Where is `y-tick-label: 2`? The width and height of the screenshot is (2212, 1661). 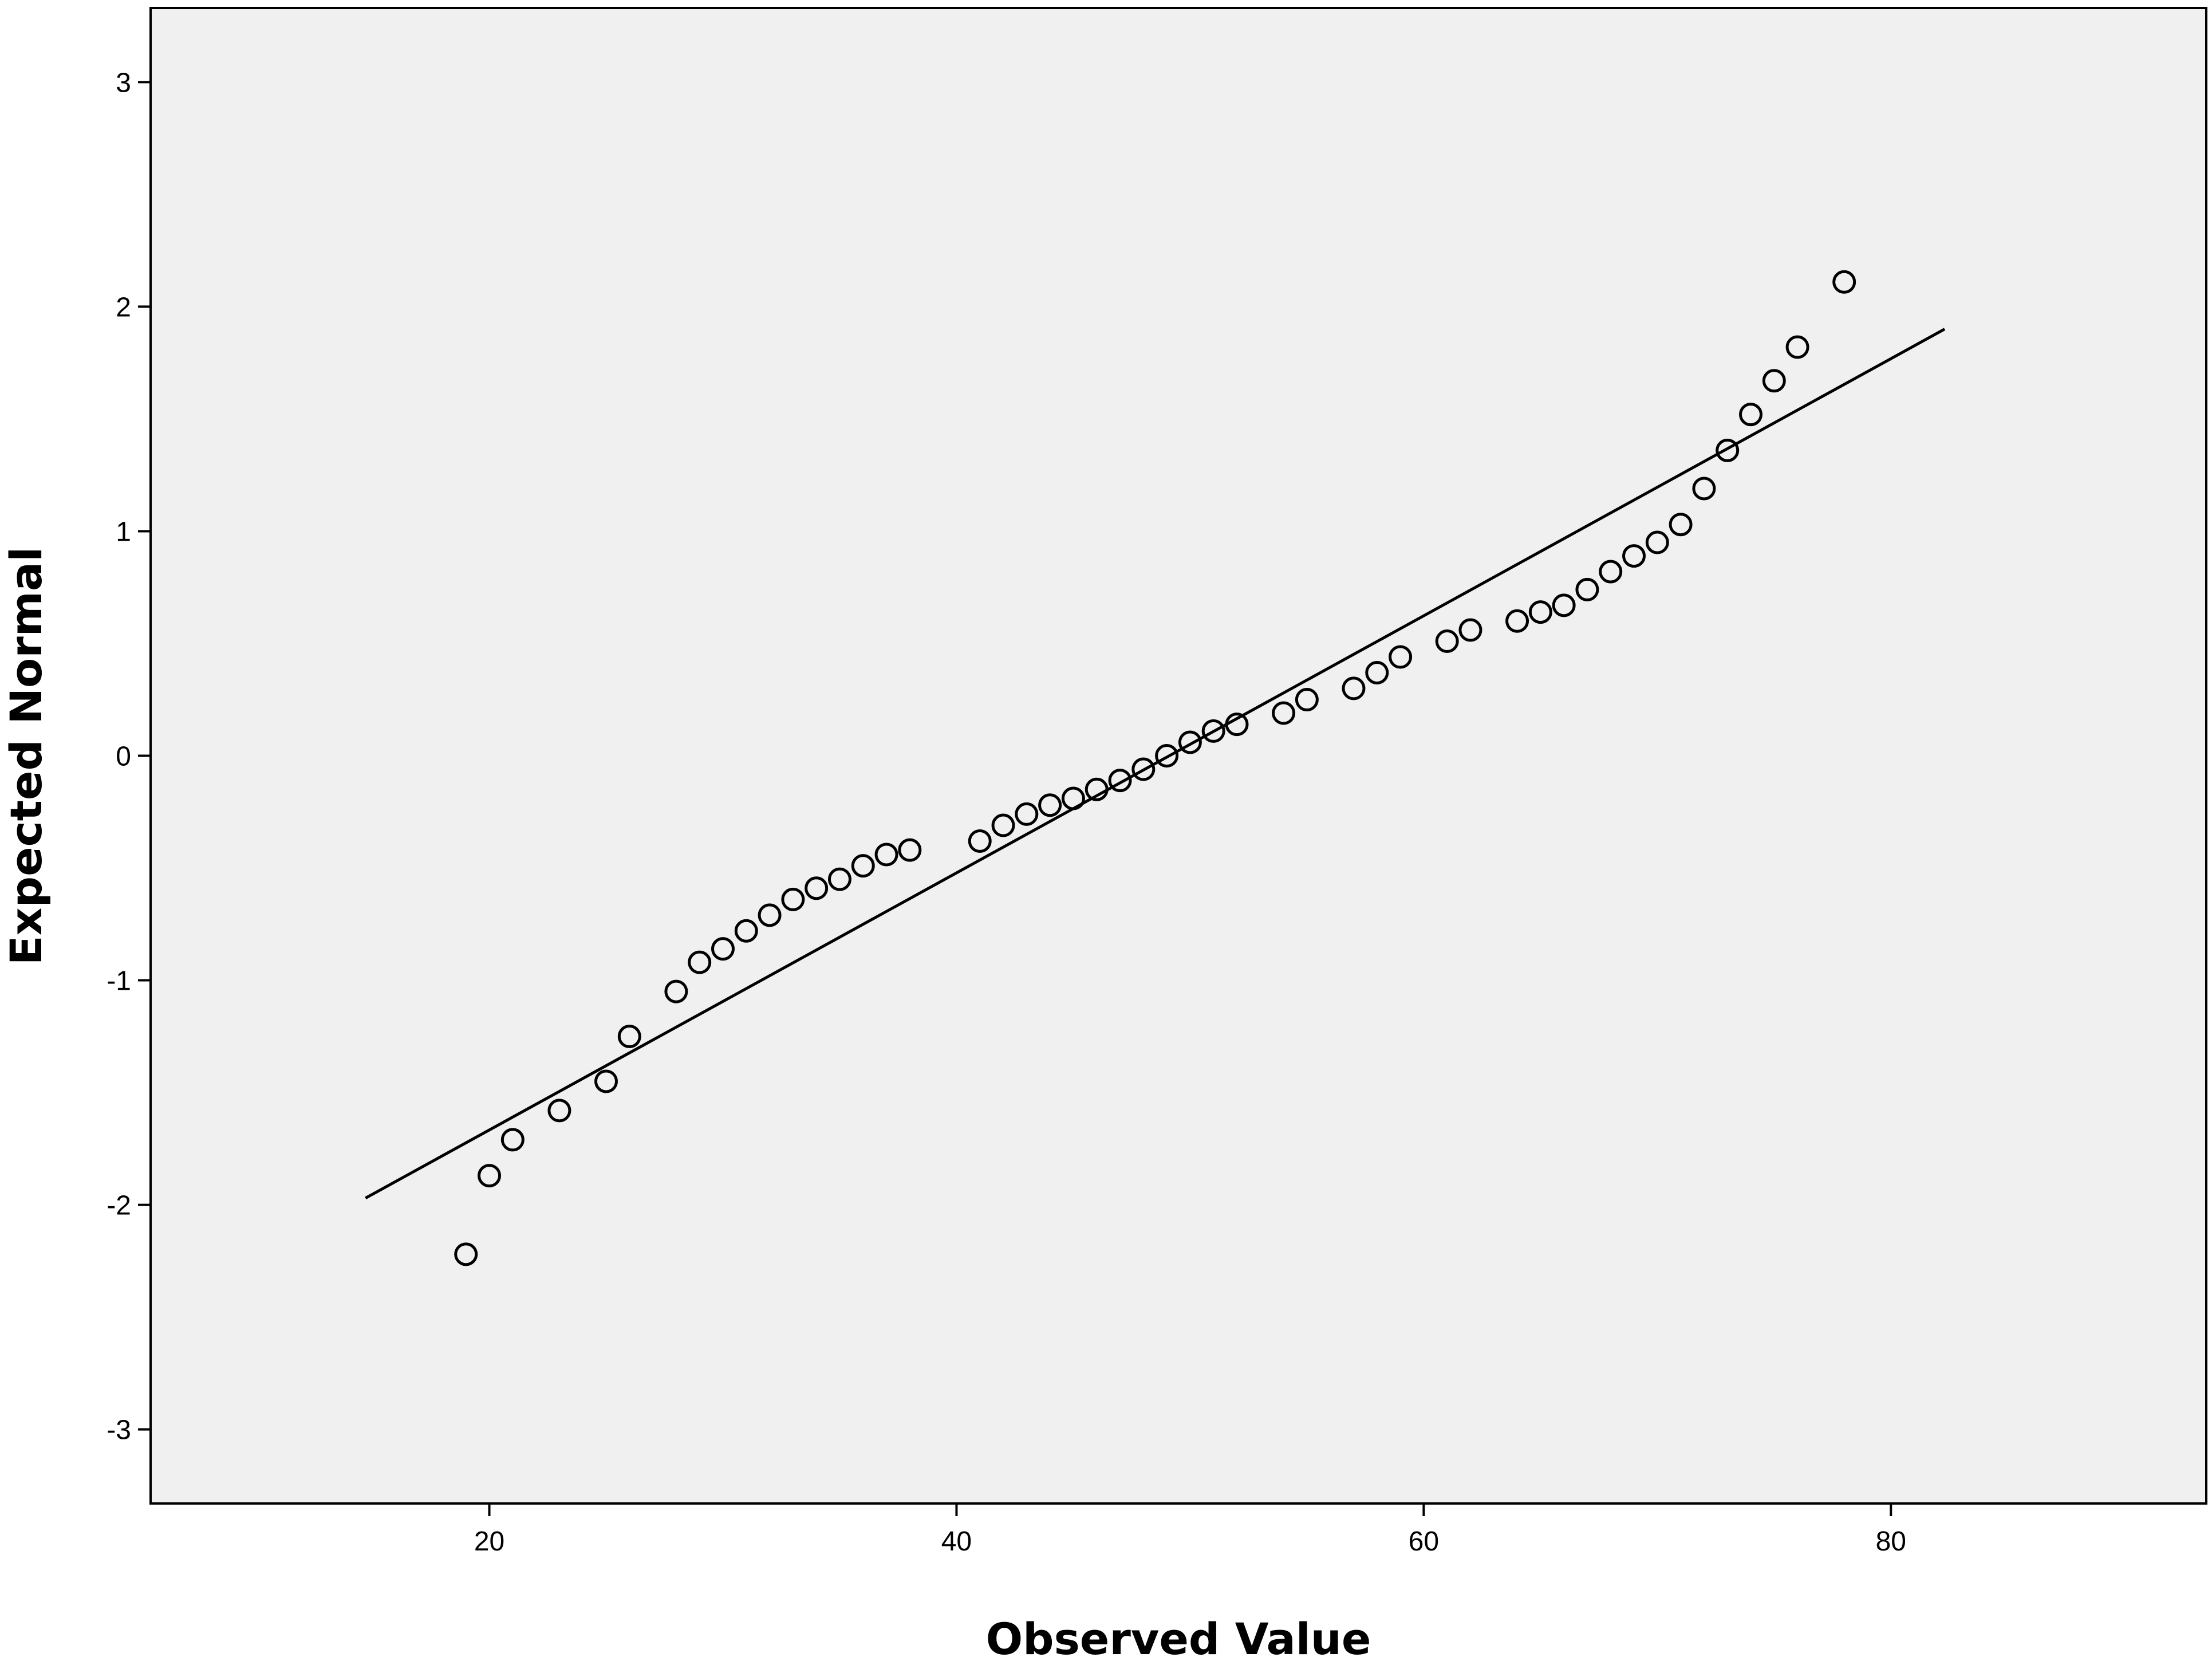 y-tick-label: 2 is located at coordinates (123, 307).